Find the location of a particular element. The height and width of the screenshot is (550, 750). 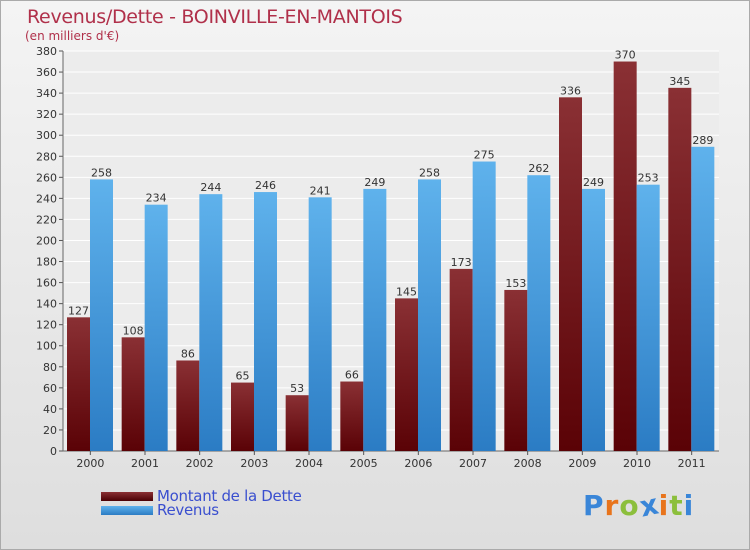

logo-letter: r is located at coordinates (612, 505).